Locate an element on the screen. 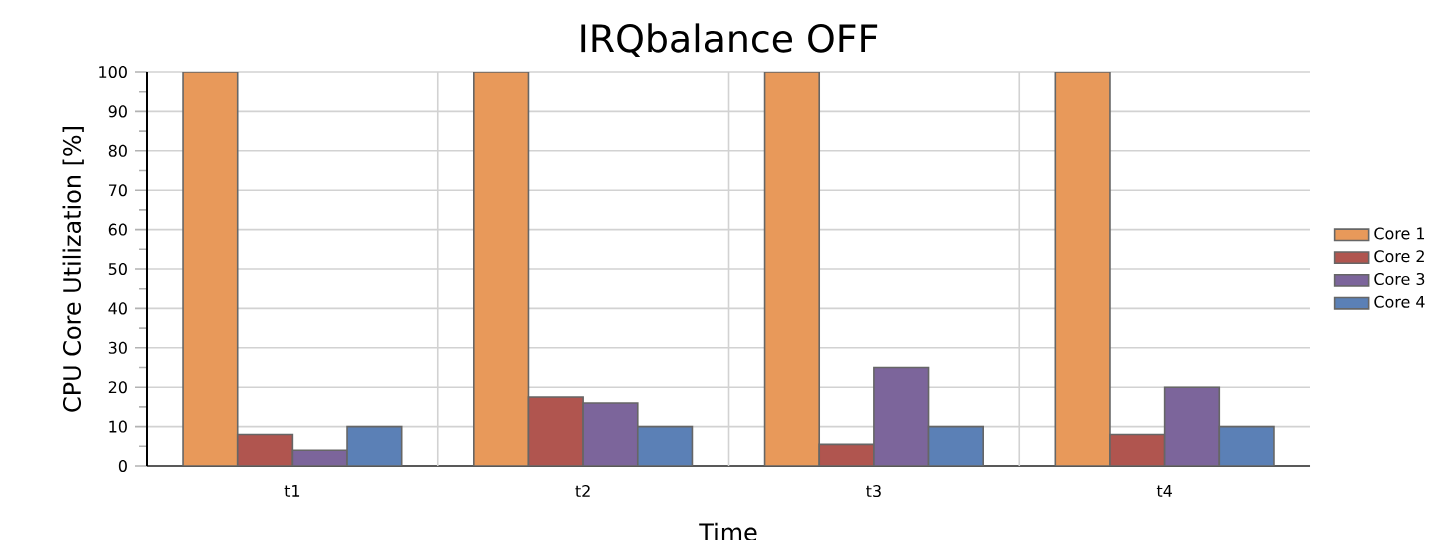  y-tick-label: 60 is located at coordinates (117, 229).